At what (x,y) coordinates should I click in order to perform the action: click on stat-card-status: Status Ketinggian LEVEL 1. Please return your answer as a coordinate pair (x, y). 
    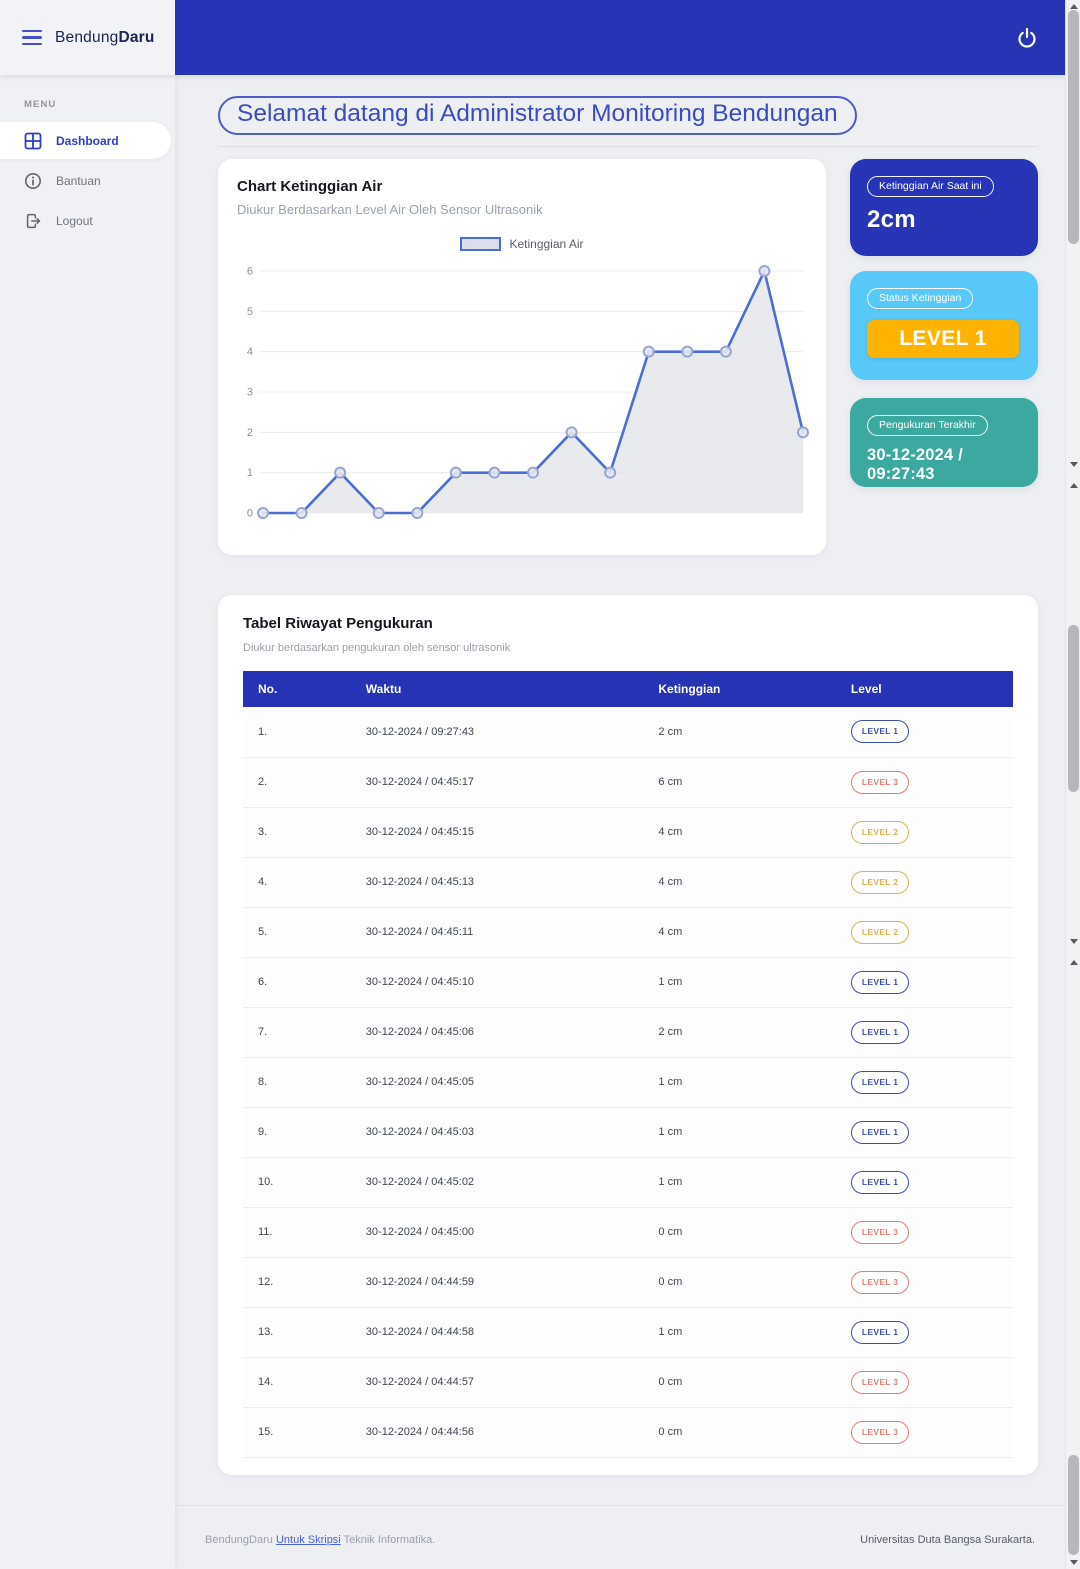
    Looking at the image, I should click on (944, 325).